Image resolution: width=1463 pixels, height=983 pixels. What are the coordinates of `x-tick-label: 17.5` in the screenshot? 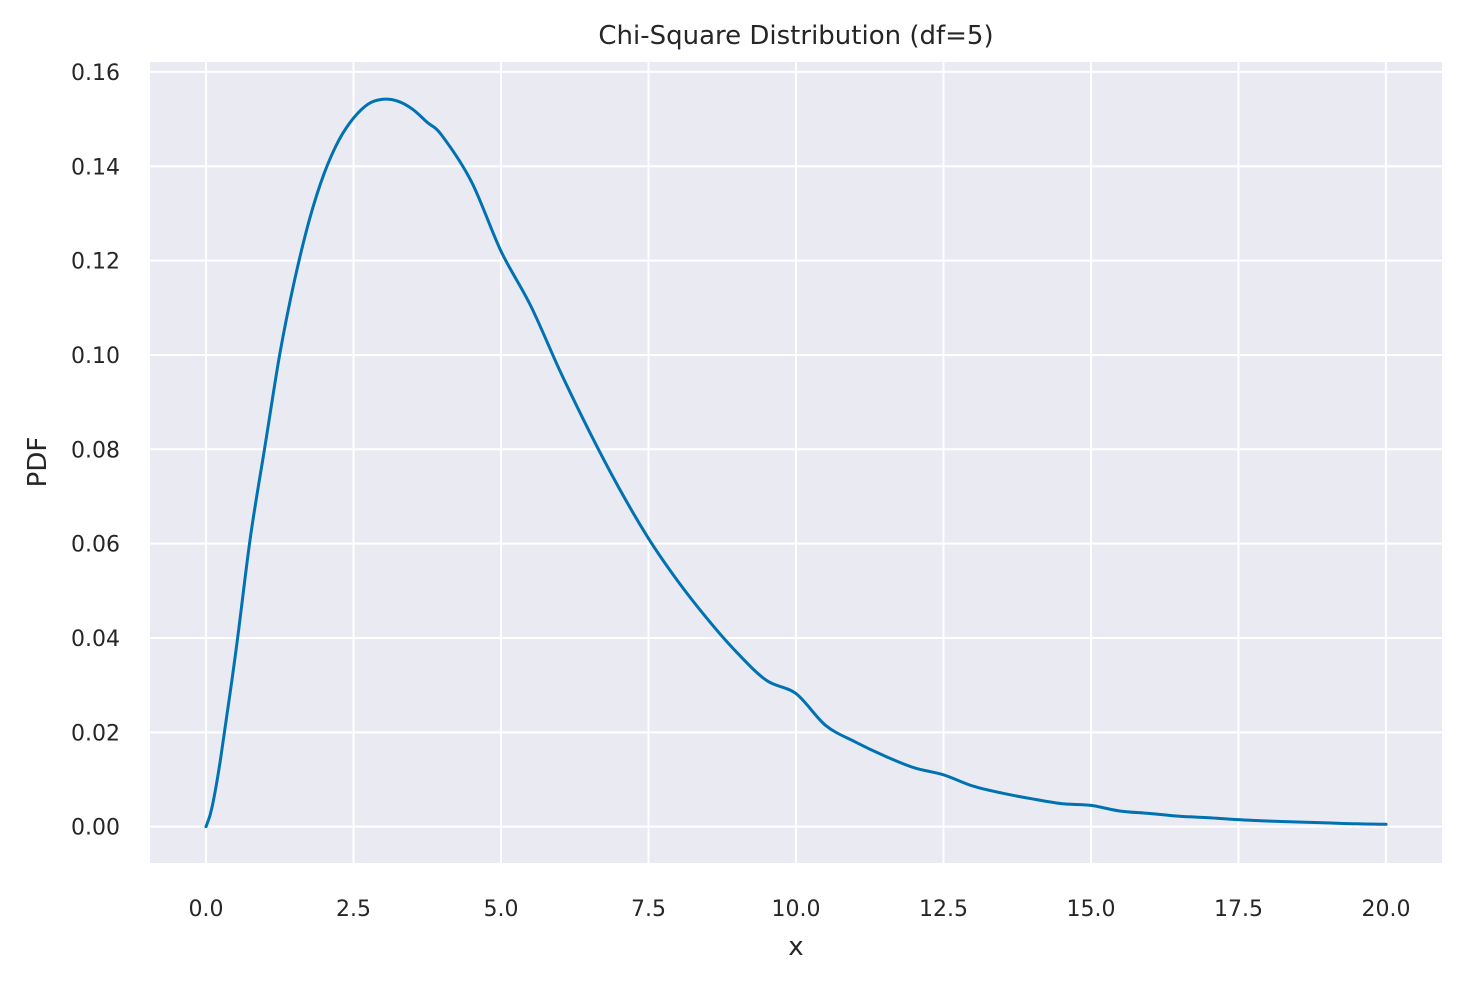 It's located at (1238, 909).